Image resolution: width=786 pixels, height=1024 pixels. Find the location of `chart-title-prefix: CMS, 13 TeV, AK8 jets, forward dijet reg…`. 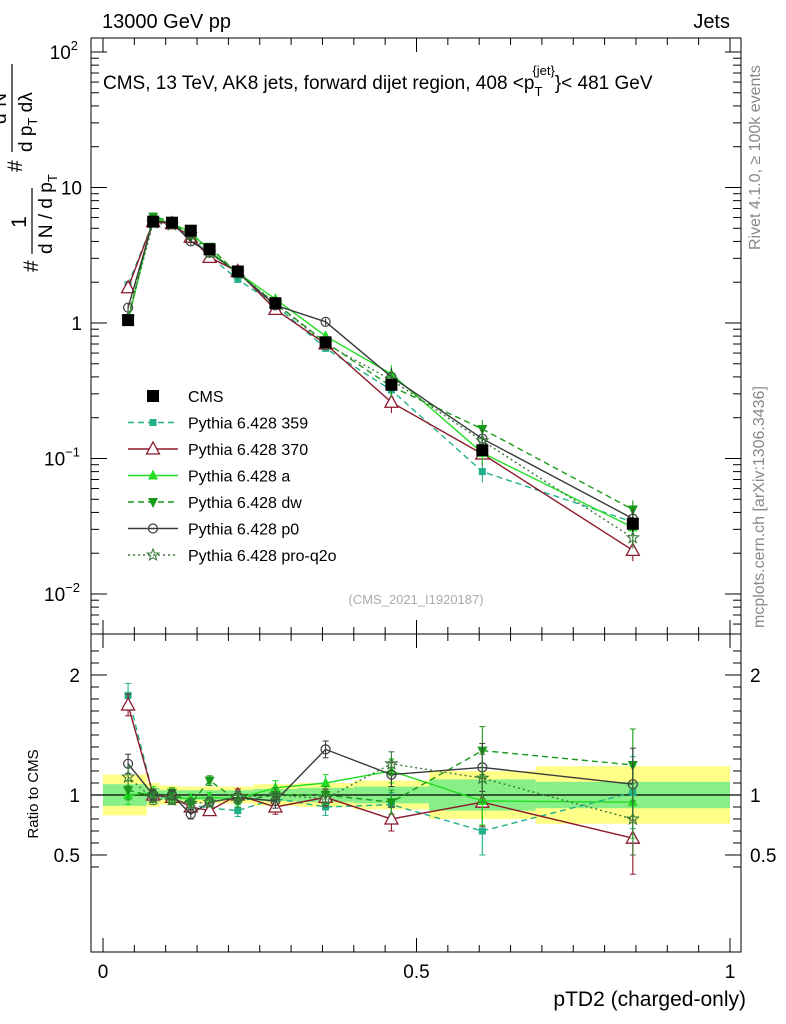

chart-title-prefix: CMS, 13 TeV, AK8 jets, forward dijet reg… is located at coordinates (318, 83).